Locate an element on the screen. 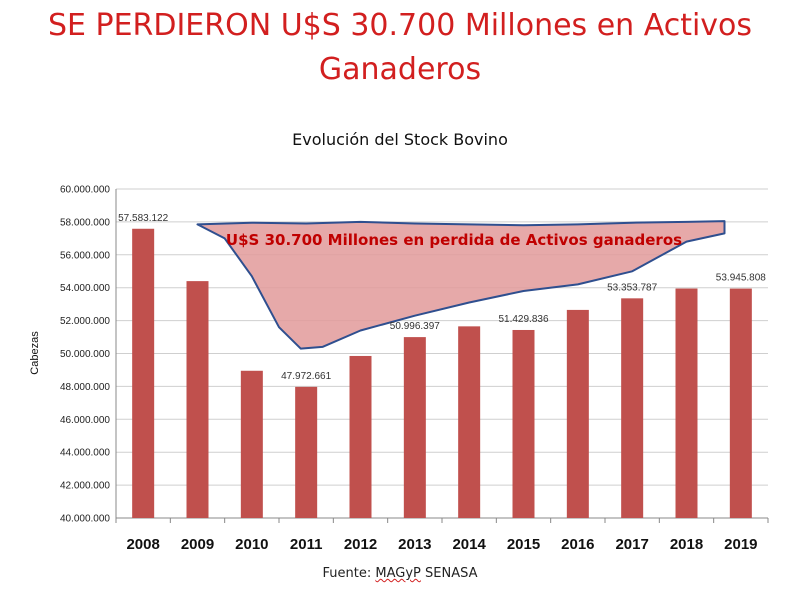  x-tick-label-2009: 2009 is located at coordinates (197, 544).